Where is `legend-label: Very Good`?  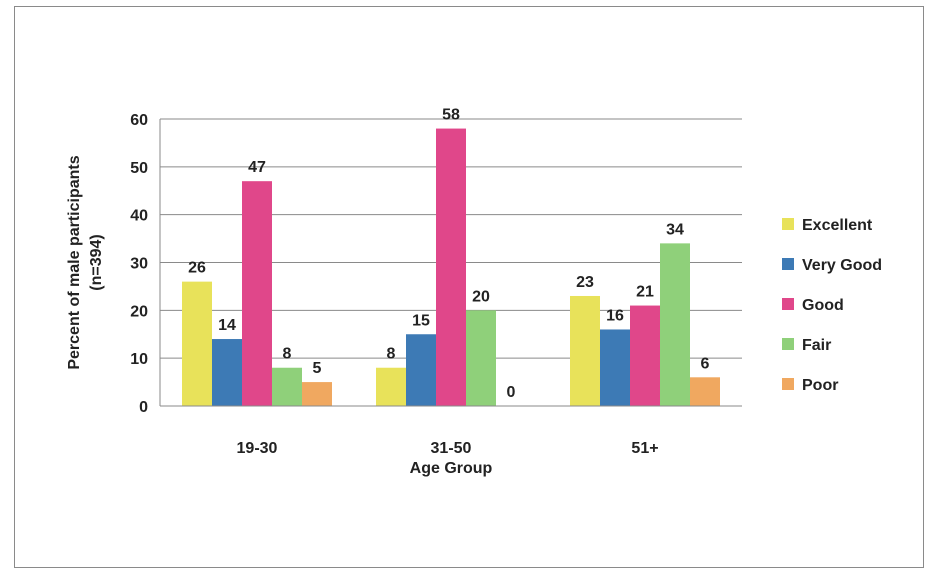
legend-label: Very Good is located at coordinates (842, 265).